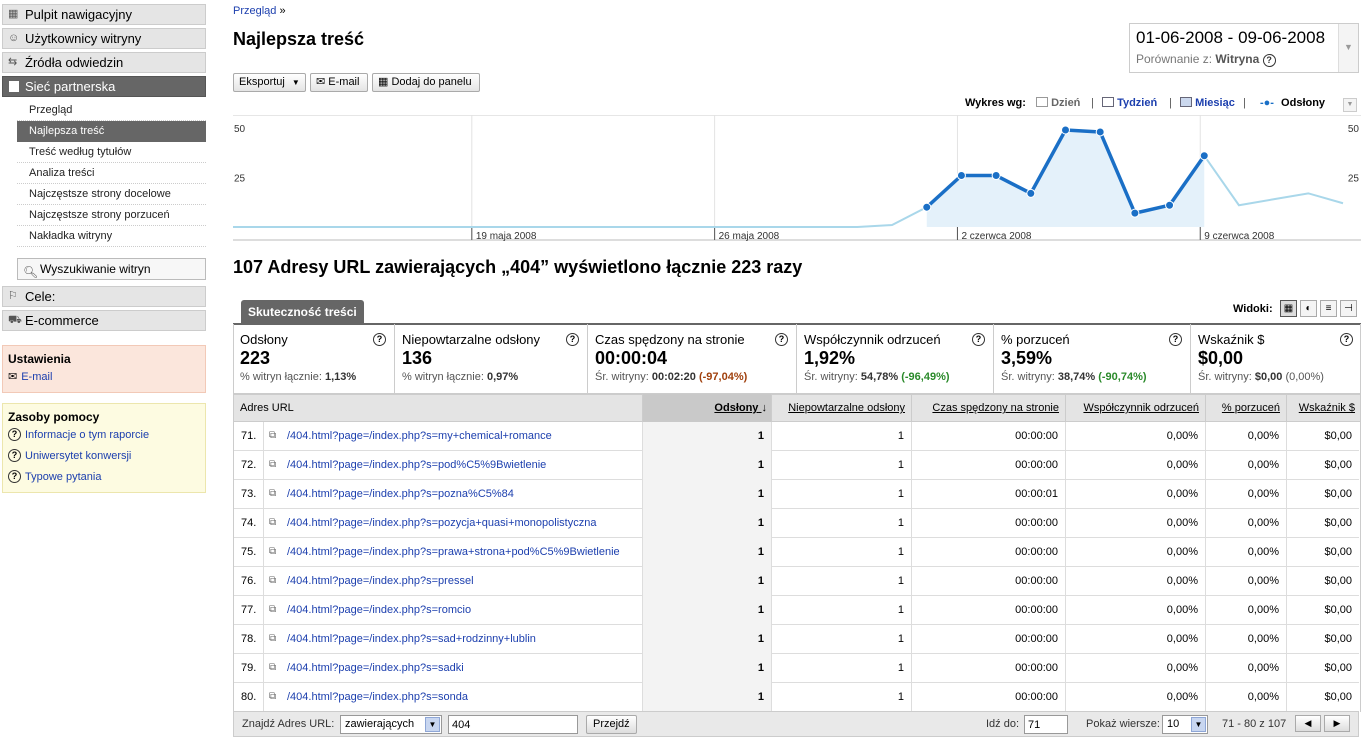  I want to click on x-tick-label: 9 czerwca 2008, so click(1239, 236).